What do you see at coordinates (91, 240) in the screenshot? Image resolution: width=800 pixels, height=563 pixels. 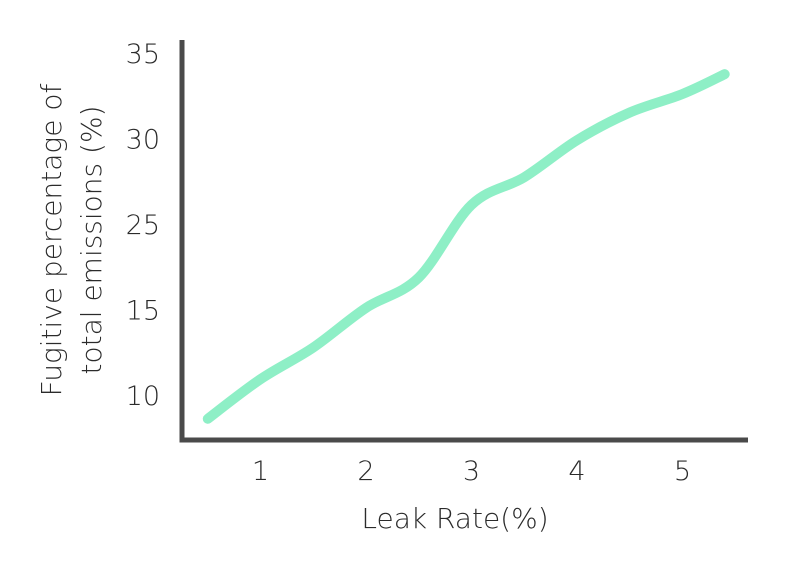 I see `y-axis-label-line-2: total emissions (%)` at bounding box center [91, 240].